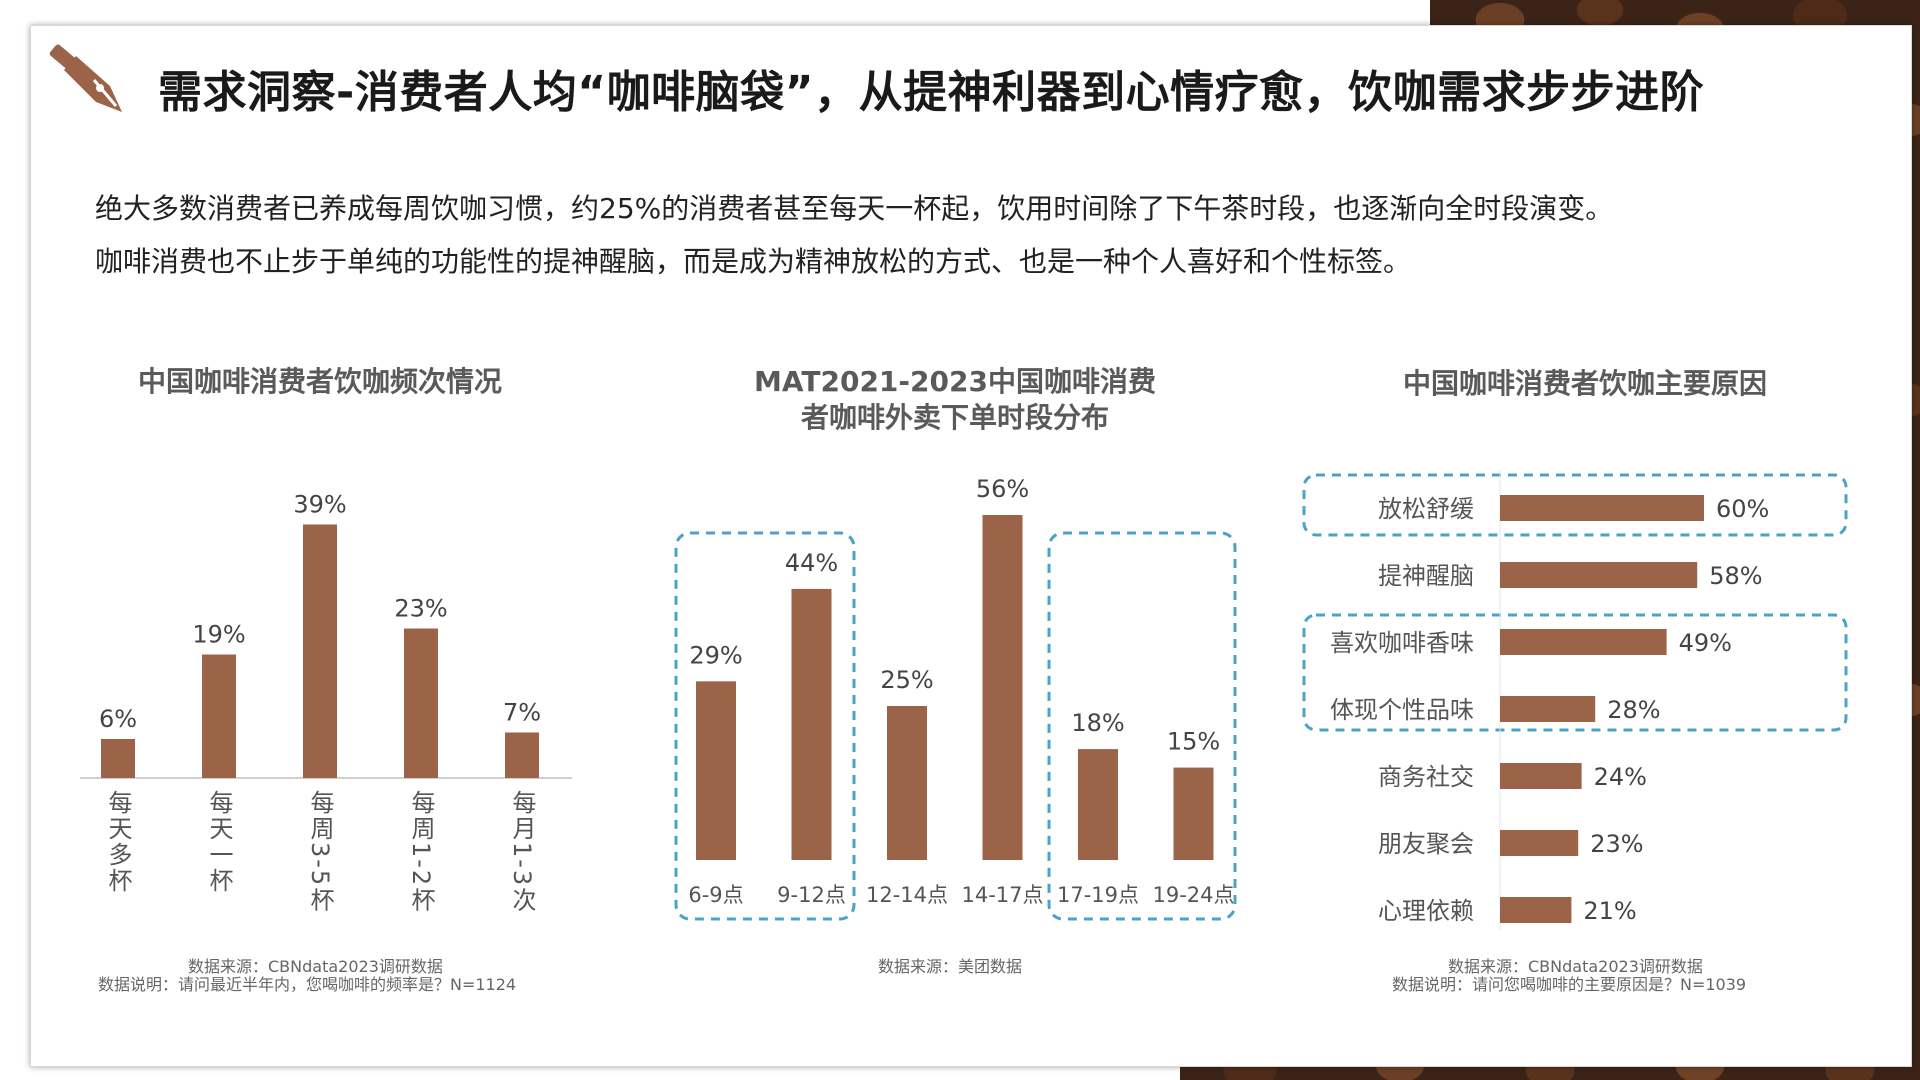  What do you see at coordinates (85, 78) in the screenshot?
I see `fountain-pen-icon` at bounding box center [85, 78].